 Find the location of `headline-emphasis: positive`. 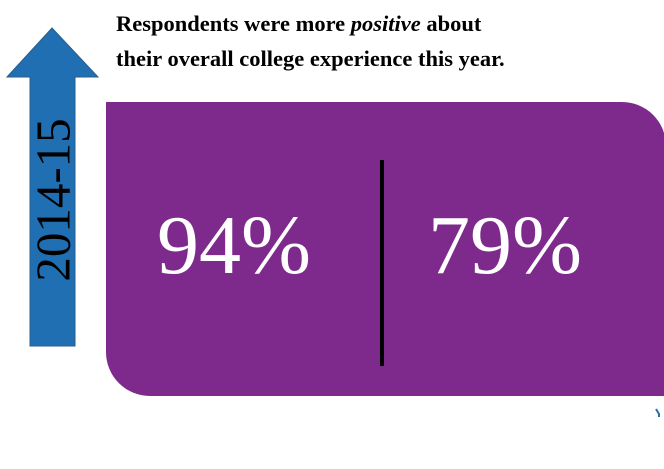

headline-emphasis: positive is located at coordinates (385, 23).